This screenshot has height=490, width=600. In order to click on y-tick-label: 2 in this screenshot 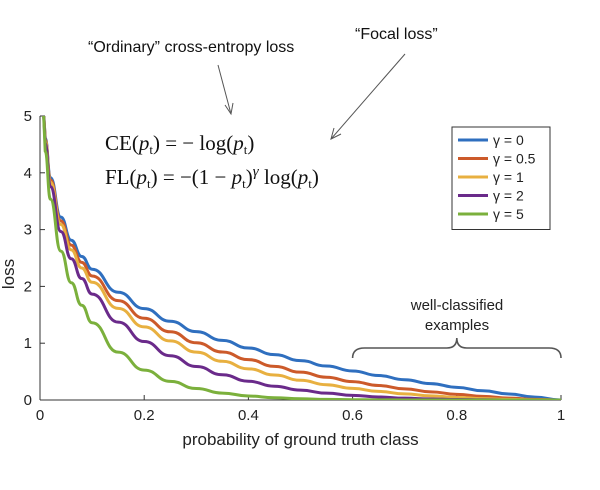, I will do `click(28, 286)`.